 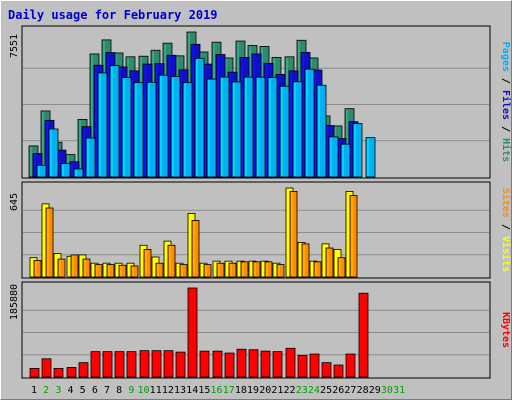 What do you see at coordinates (83, 390) in the screenshot?
I see `x-tick-label: 5` at bounding box center [83, 390].